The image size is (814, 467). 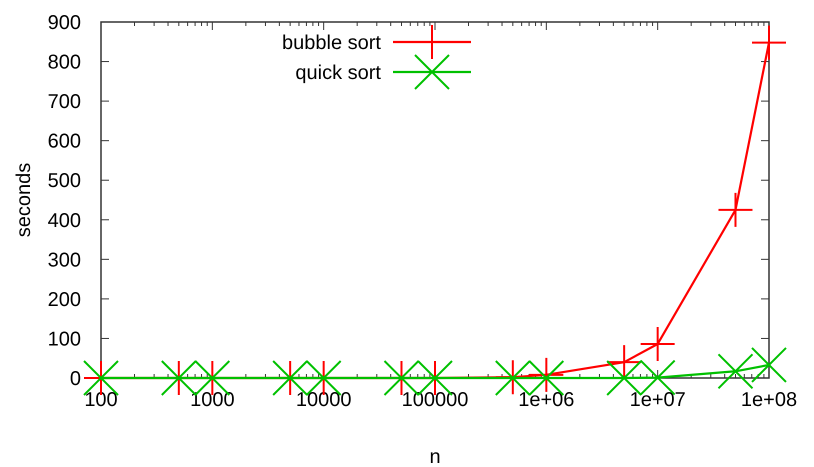 What do you see at coordinates (332, 43) in the screenshot?
I see `legend-label: bubble sort` at bounding box center [332, 43].